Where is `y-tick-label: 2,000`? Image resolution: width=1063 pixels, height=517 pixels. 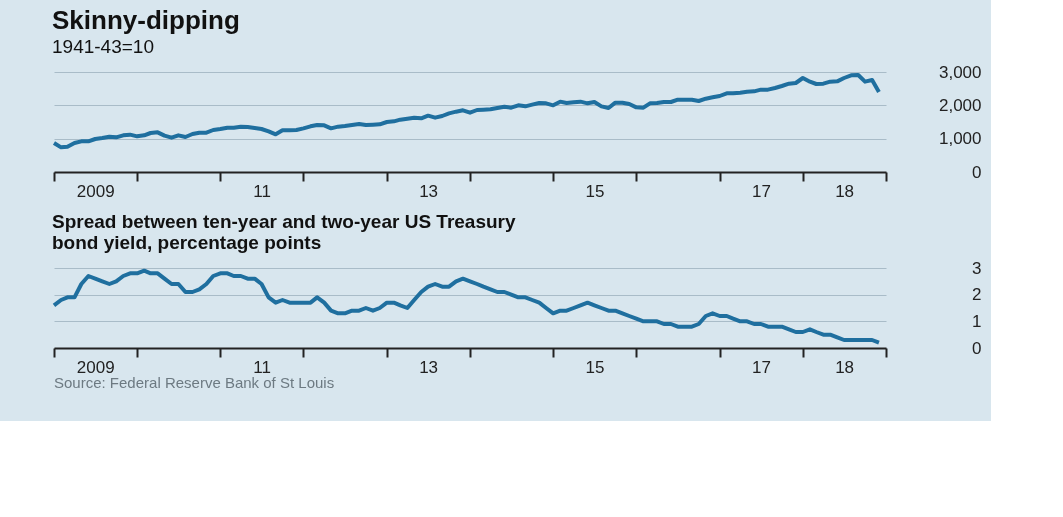
y-tick-label: 2,000 is located at coordinates (960, 105).